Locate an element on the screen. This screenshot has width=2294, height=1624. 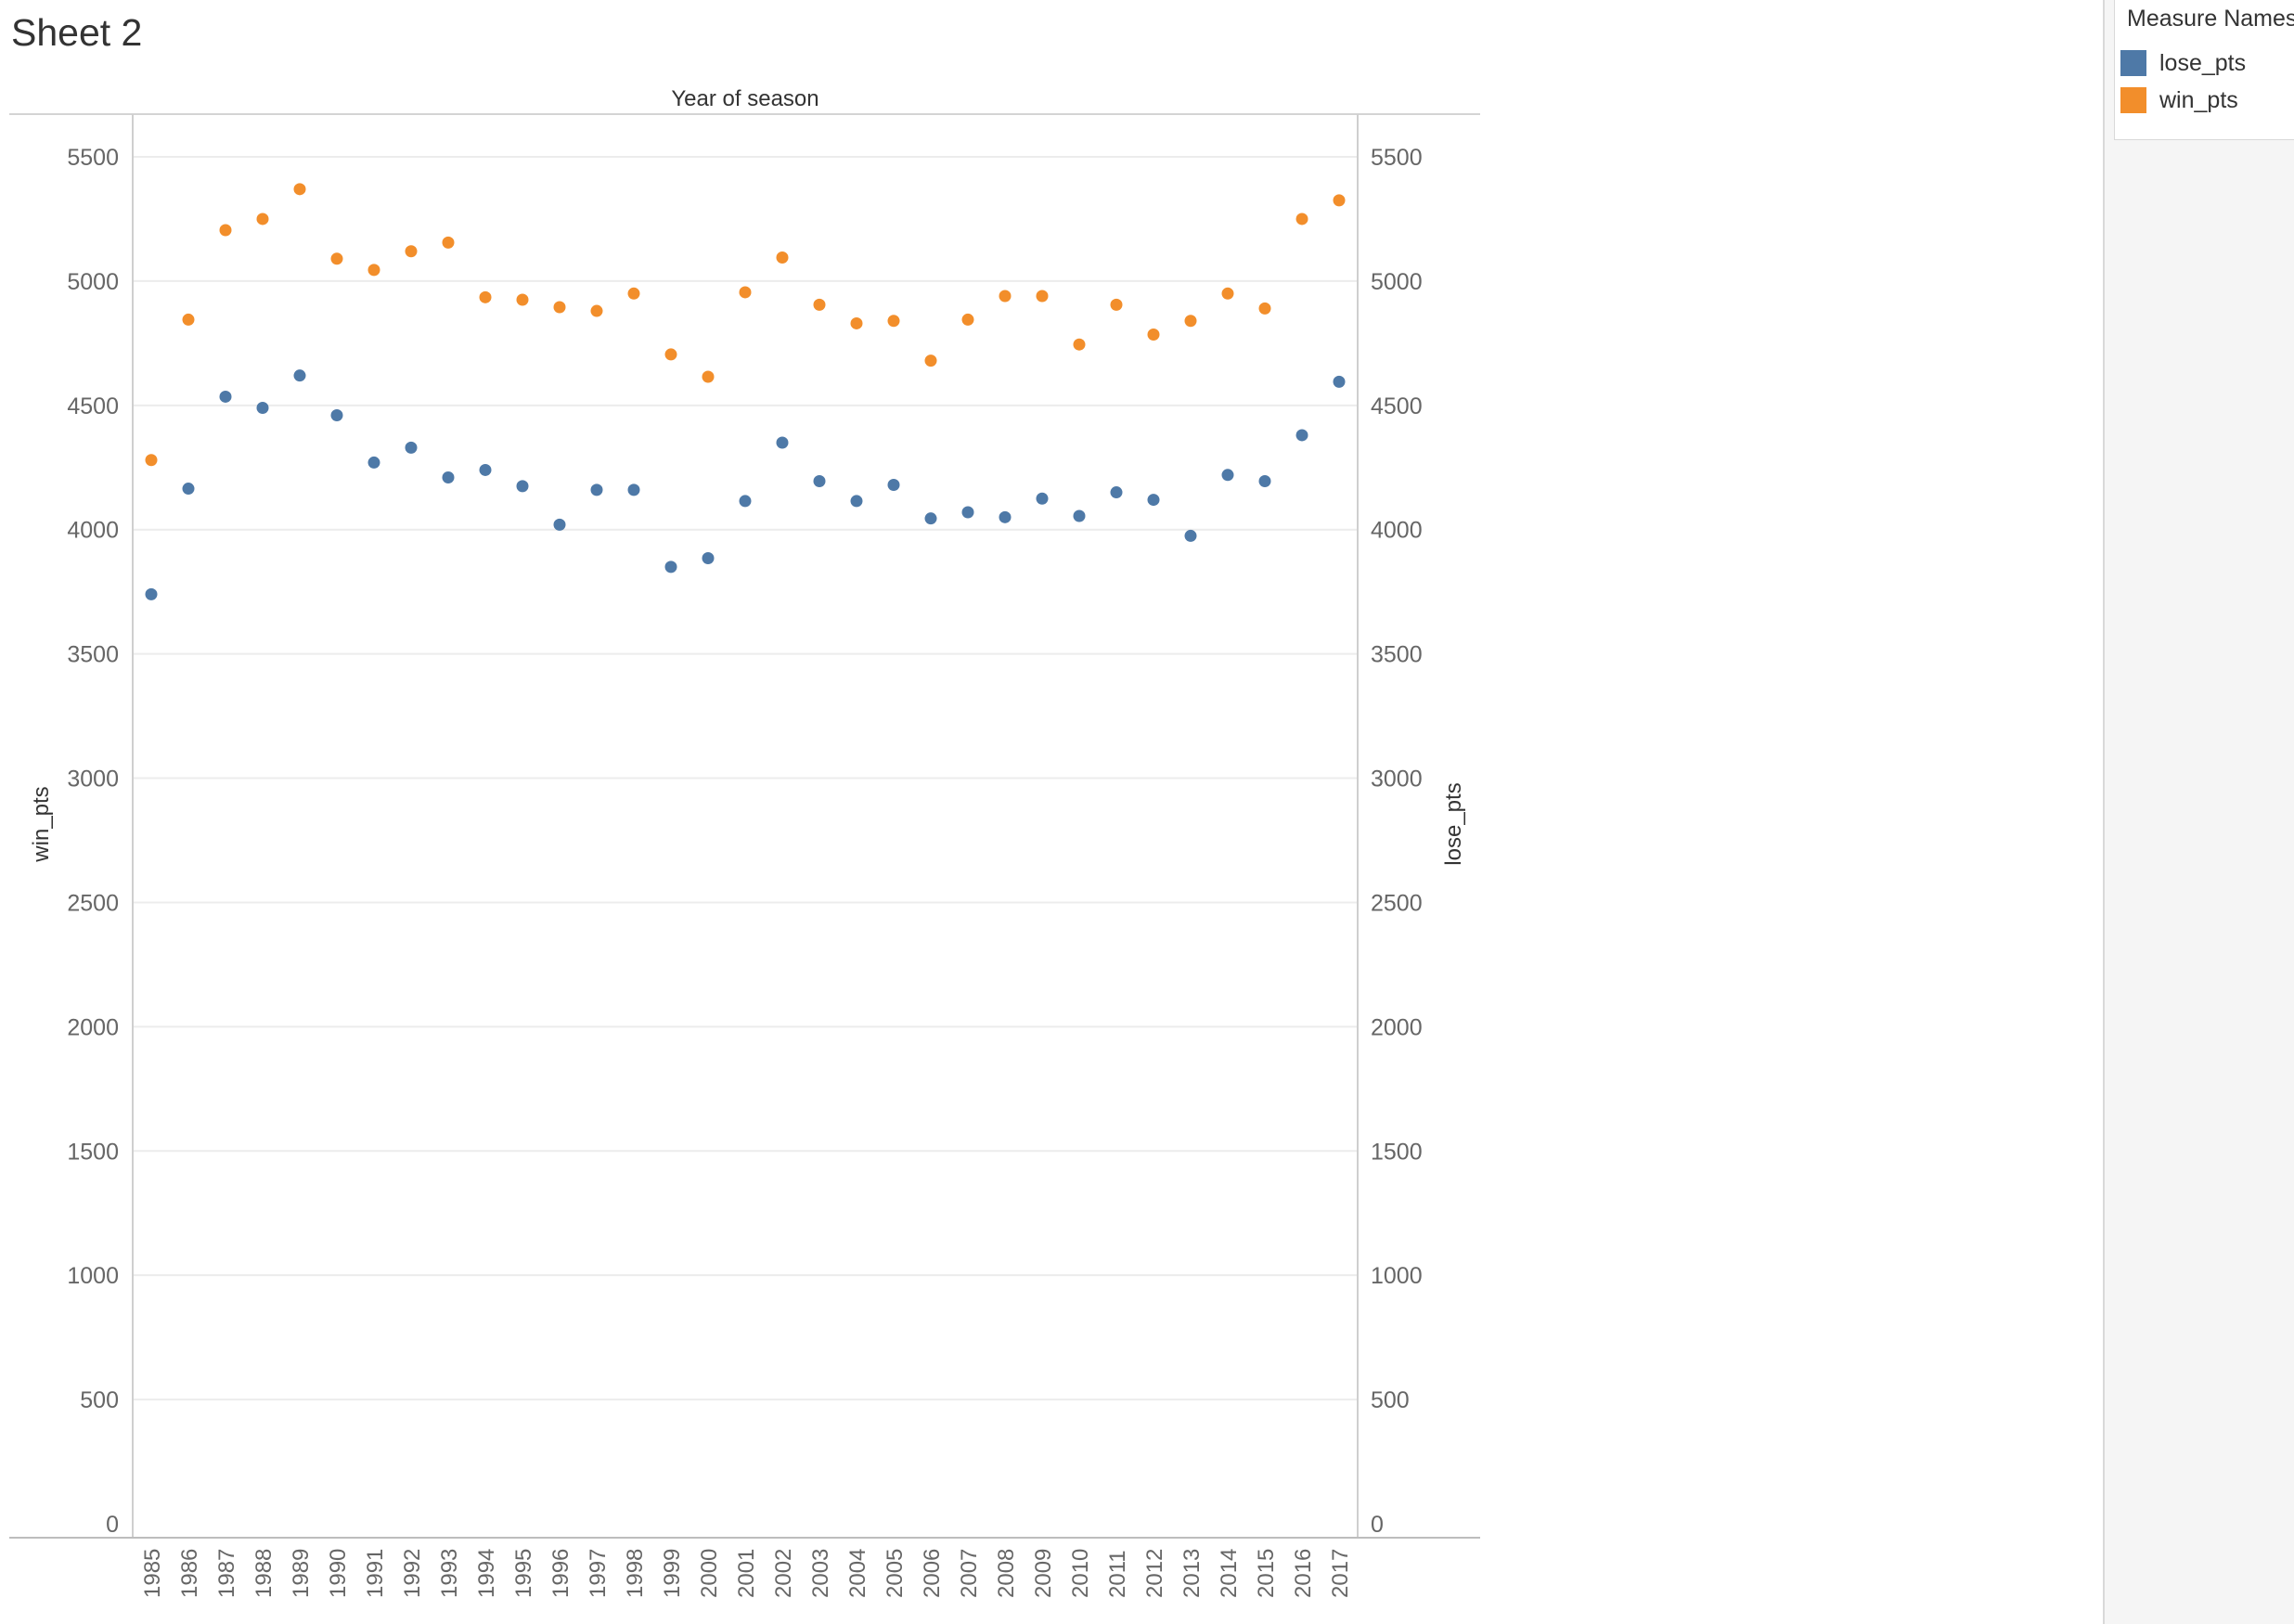
y-tick-label-right: 3500 is located at coordinates (1397, 655).